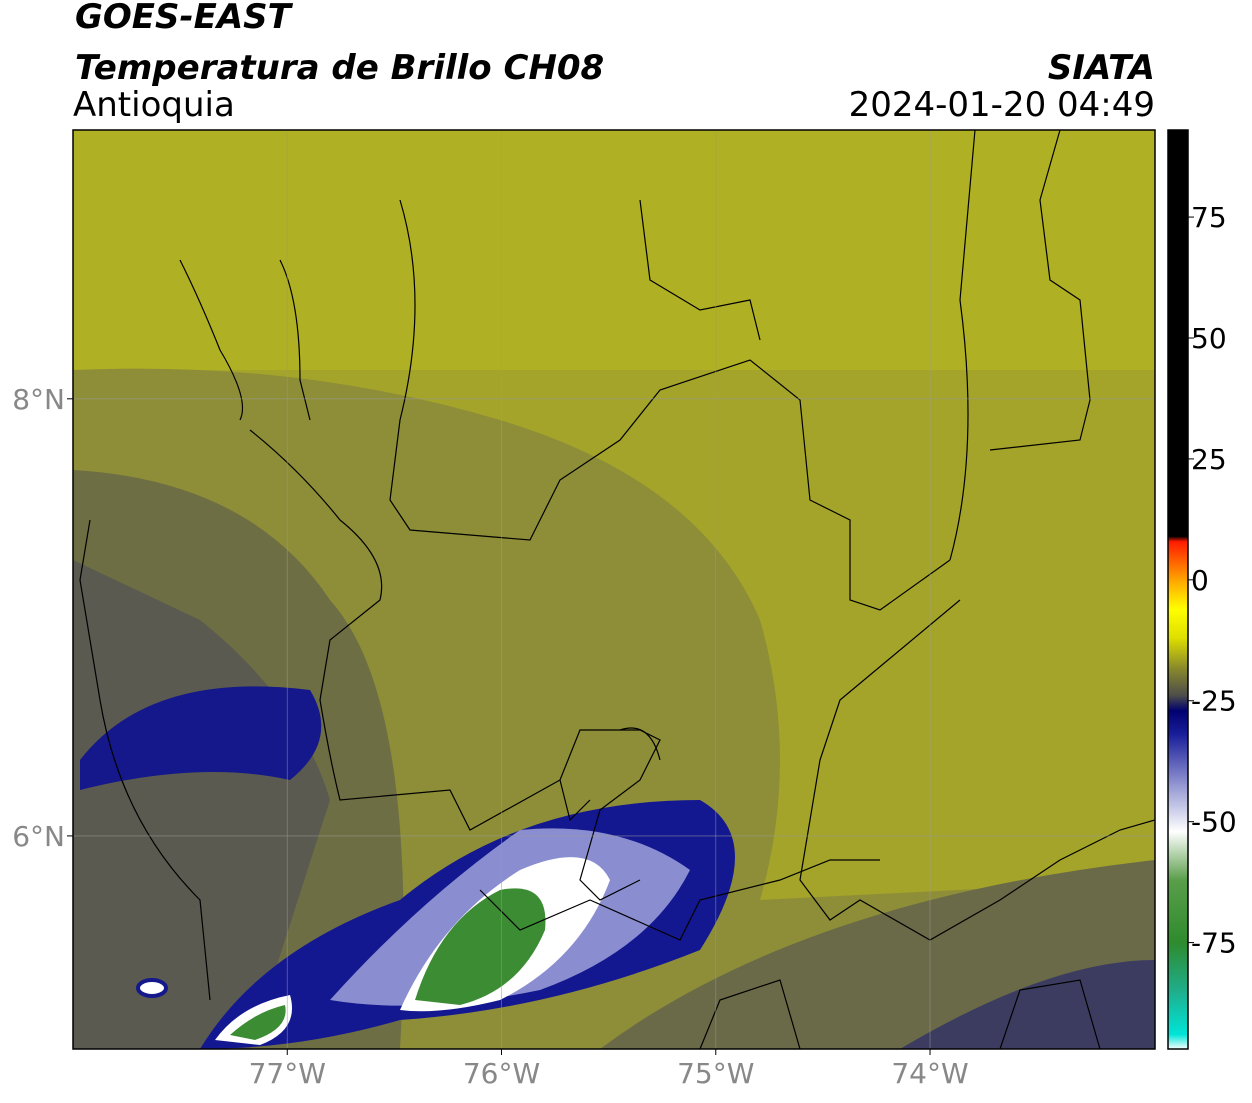 The width and height of the screenshot is (1252, 1103). Describe the element at coordinates (1002, 105) in the screenshot. I see `timestamp: 2024-01-20 04:49` at that location.